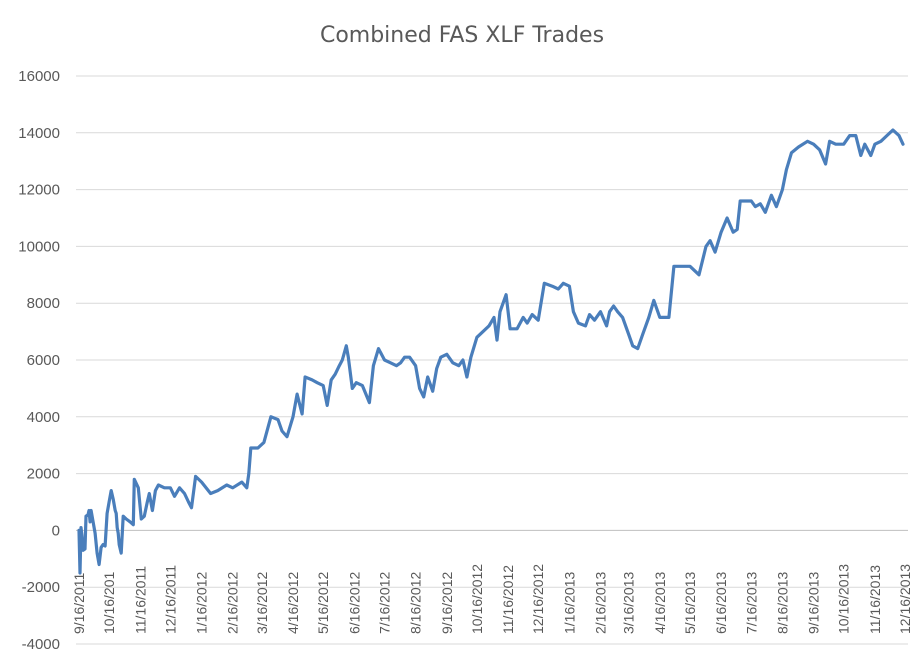 The width and height of the screenshot is (924, 667). What do you see at coordinates (41, 644) in the screenshot?
I see `y-tick-label: -4000` at bounding box center [41, 644].